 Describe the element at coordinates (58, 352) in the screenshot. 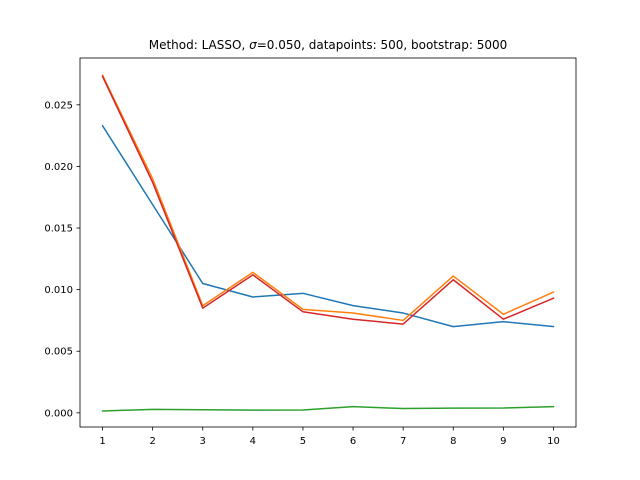

I see `y-tick-label: 0.005` at that location.